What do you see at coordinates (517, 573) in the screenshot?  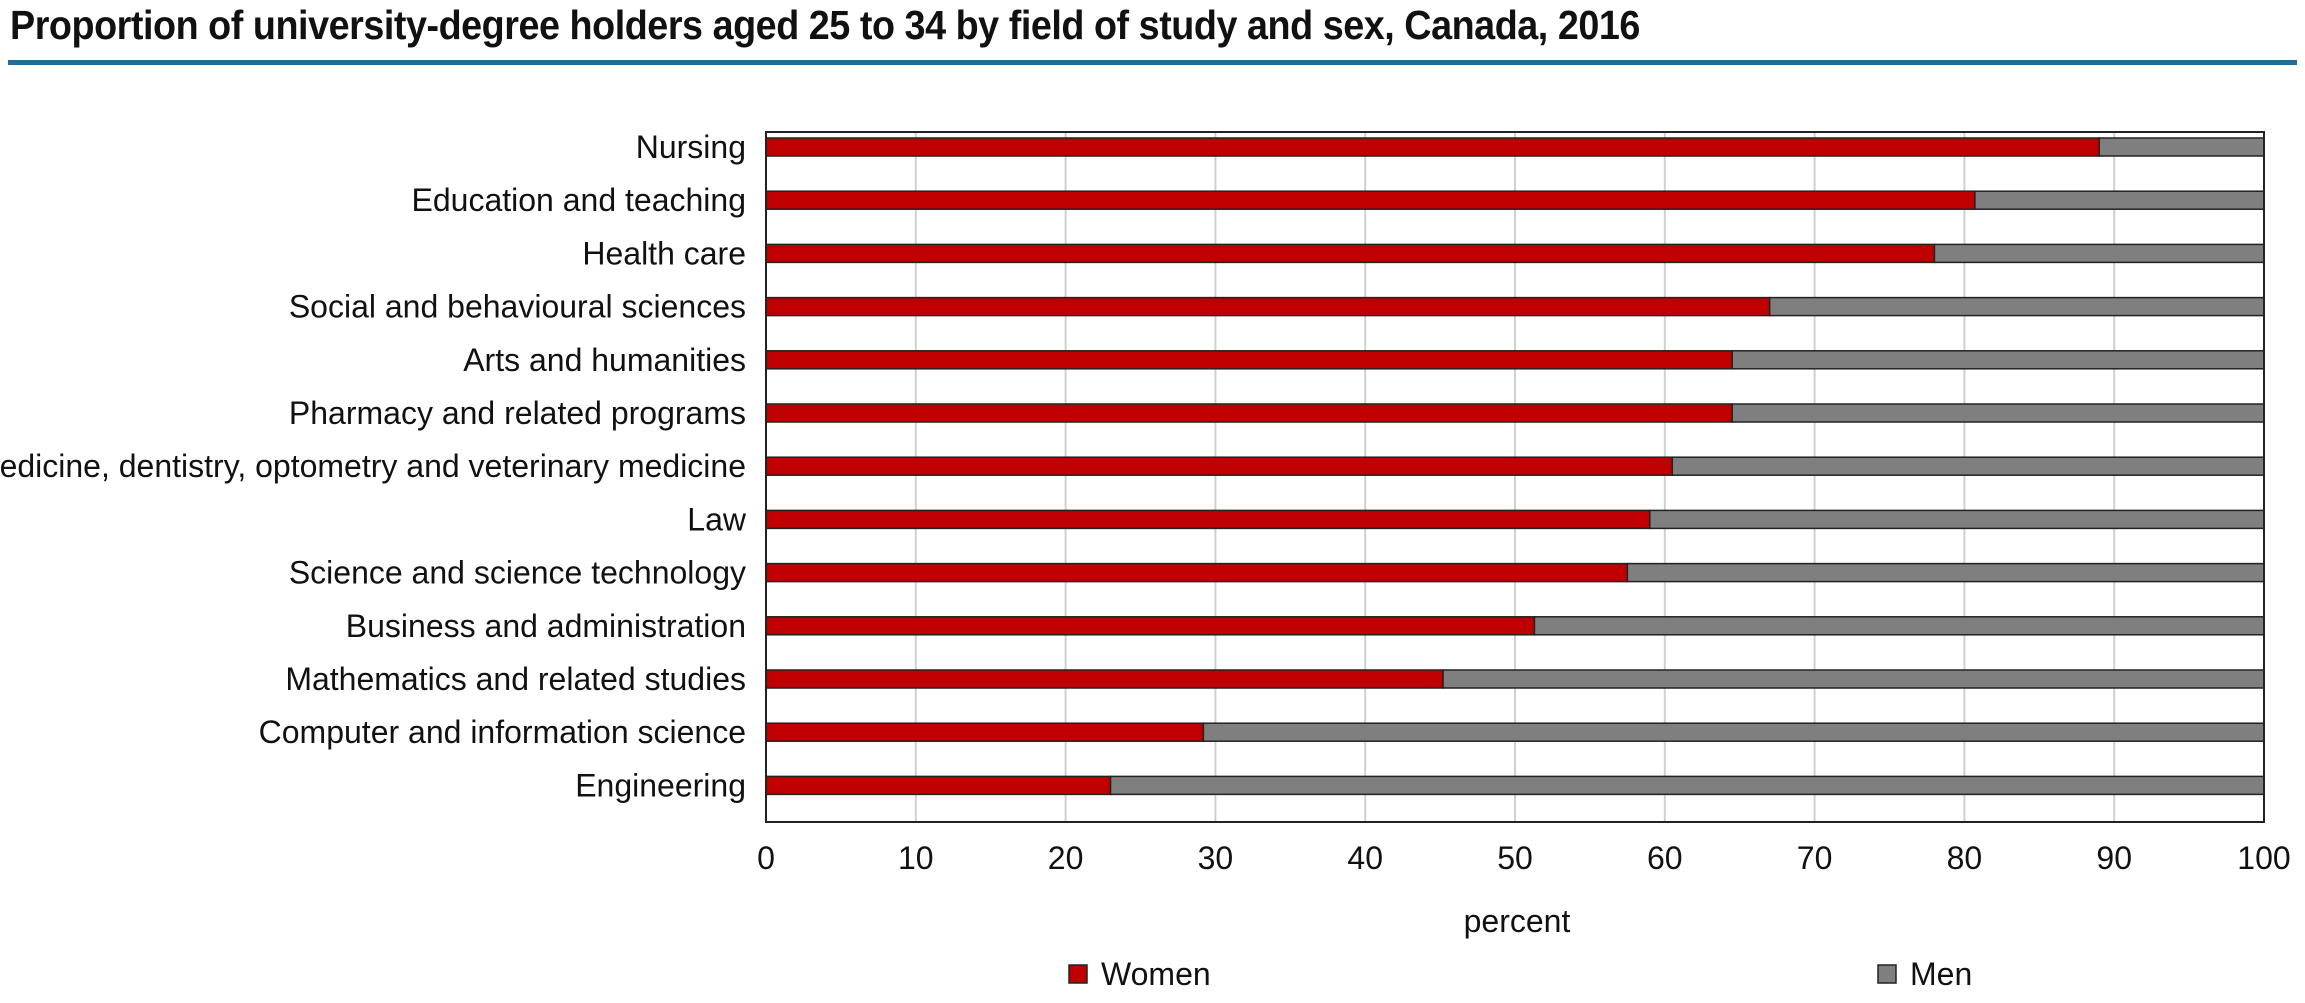 I see `category-label: Science and science technology` at bounding box center [517, 573].